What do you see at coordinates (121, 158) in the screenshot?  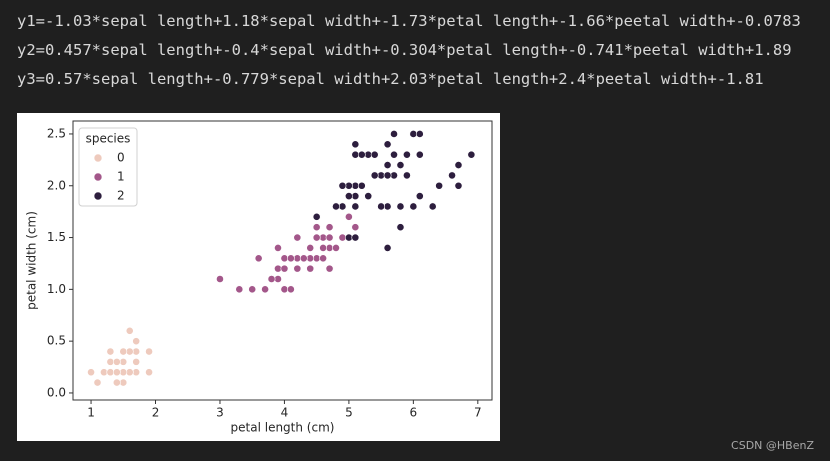 I see `legend-label: 0` at bounding box center [121, 158].